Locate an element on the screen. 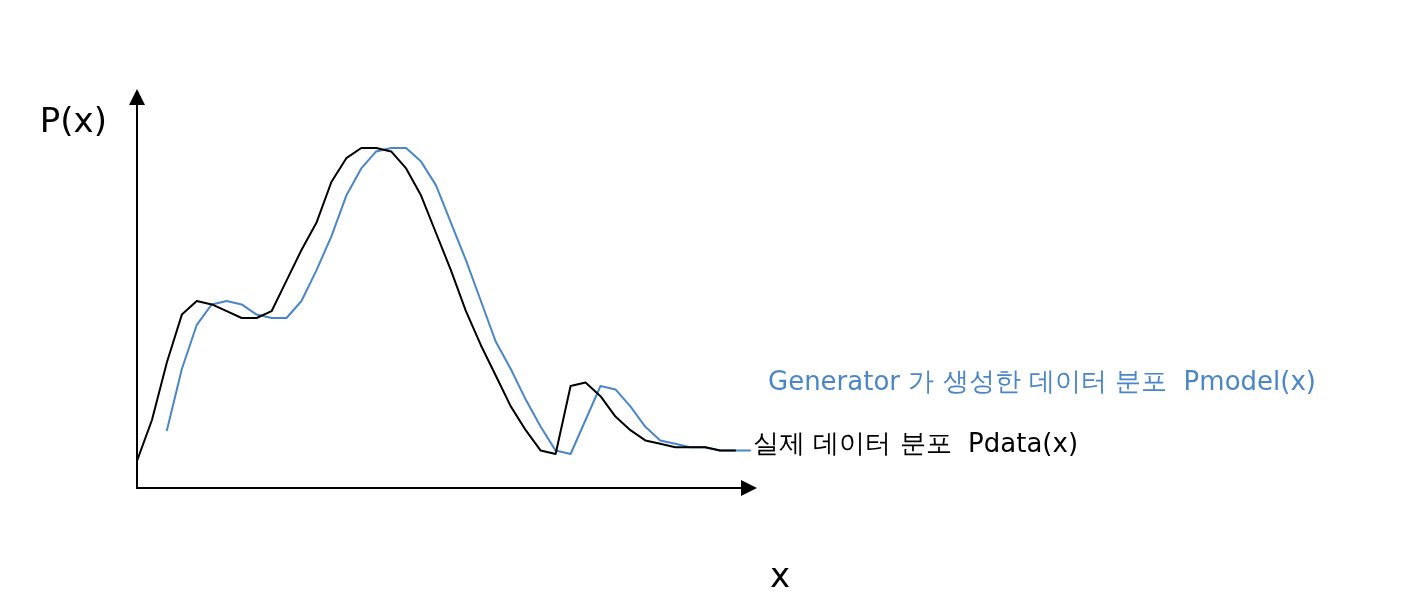  text: Generator 가 생성한 데이터 분포 Pmodel(x) is located at coordinates (1042, 380).